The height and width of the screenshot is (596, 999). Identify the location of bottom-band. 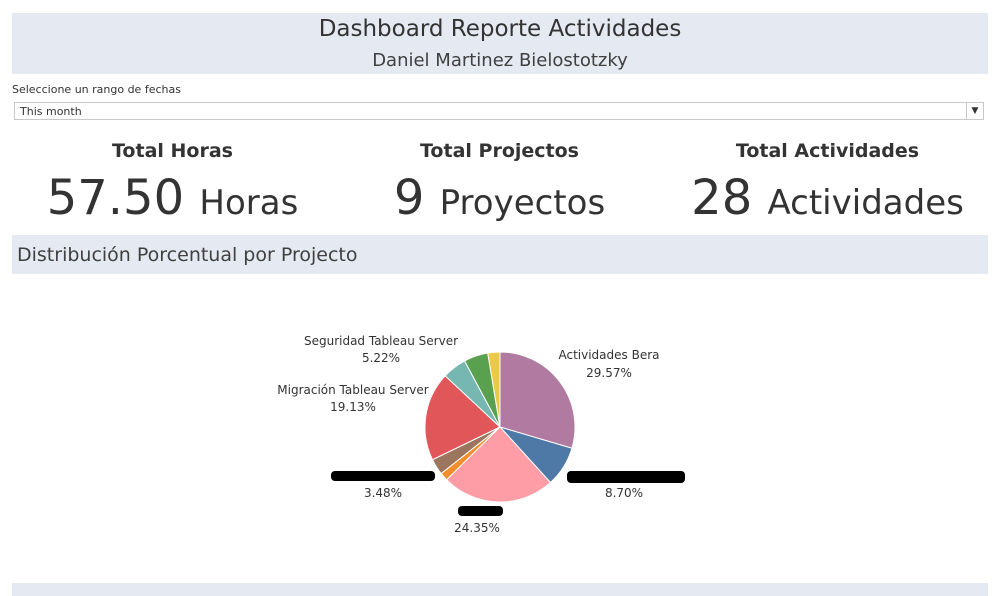
(500, 589).